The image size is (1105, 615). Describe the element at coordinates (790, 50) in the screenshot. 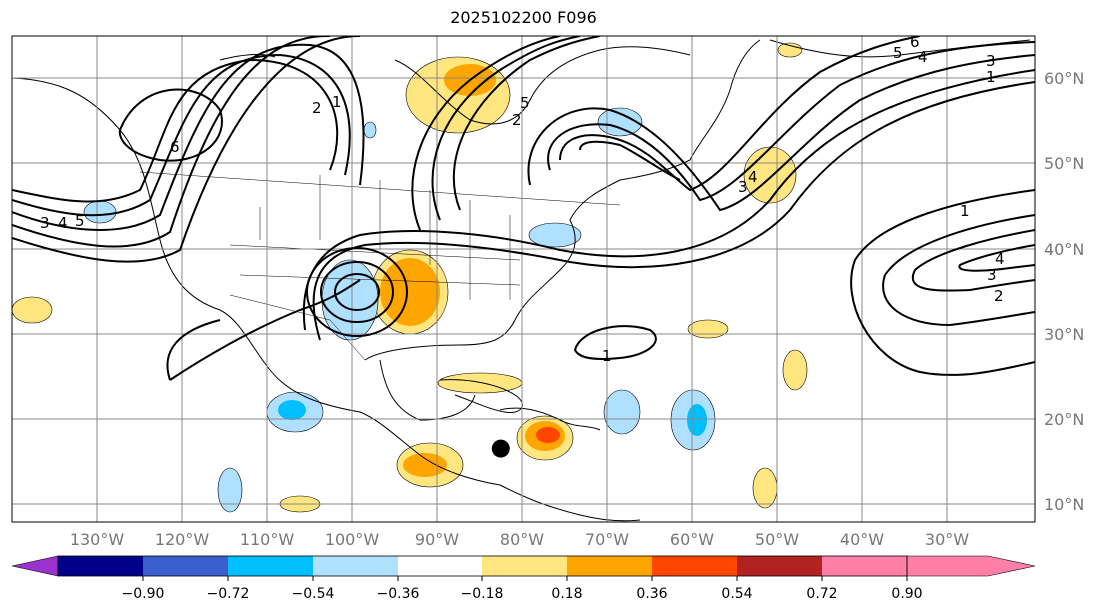

I see `positive-anomaly-greenland` at that location.